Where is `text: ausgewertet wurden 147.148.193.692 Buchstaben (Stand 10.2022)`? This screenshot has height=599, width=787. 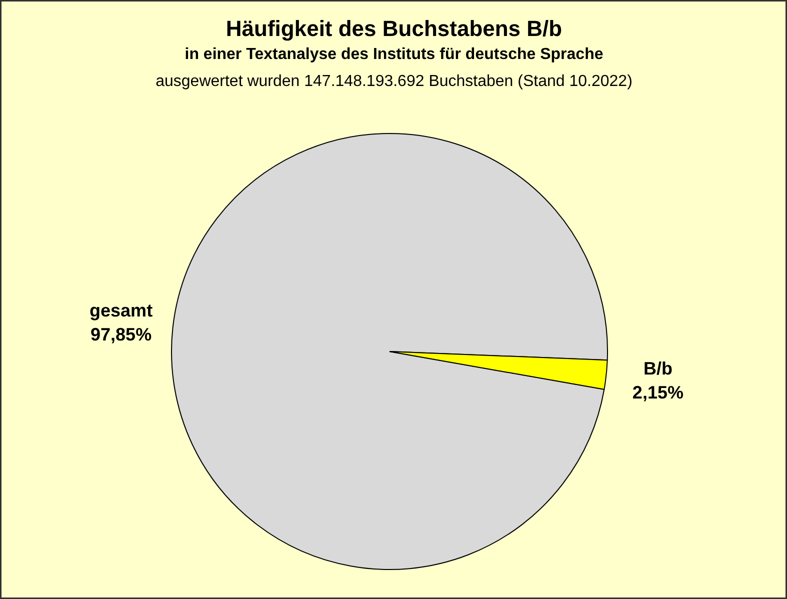 text: ausgewertet wurden 147.148.193.692 Buchstaben (Stand 10.2022) is located at coordinates (394, 81).